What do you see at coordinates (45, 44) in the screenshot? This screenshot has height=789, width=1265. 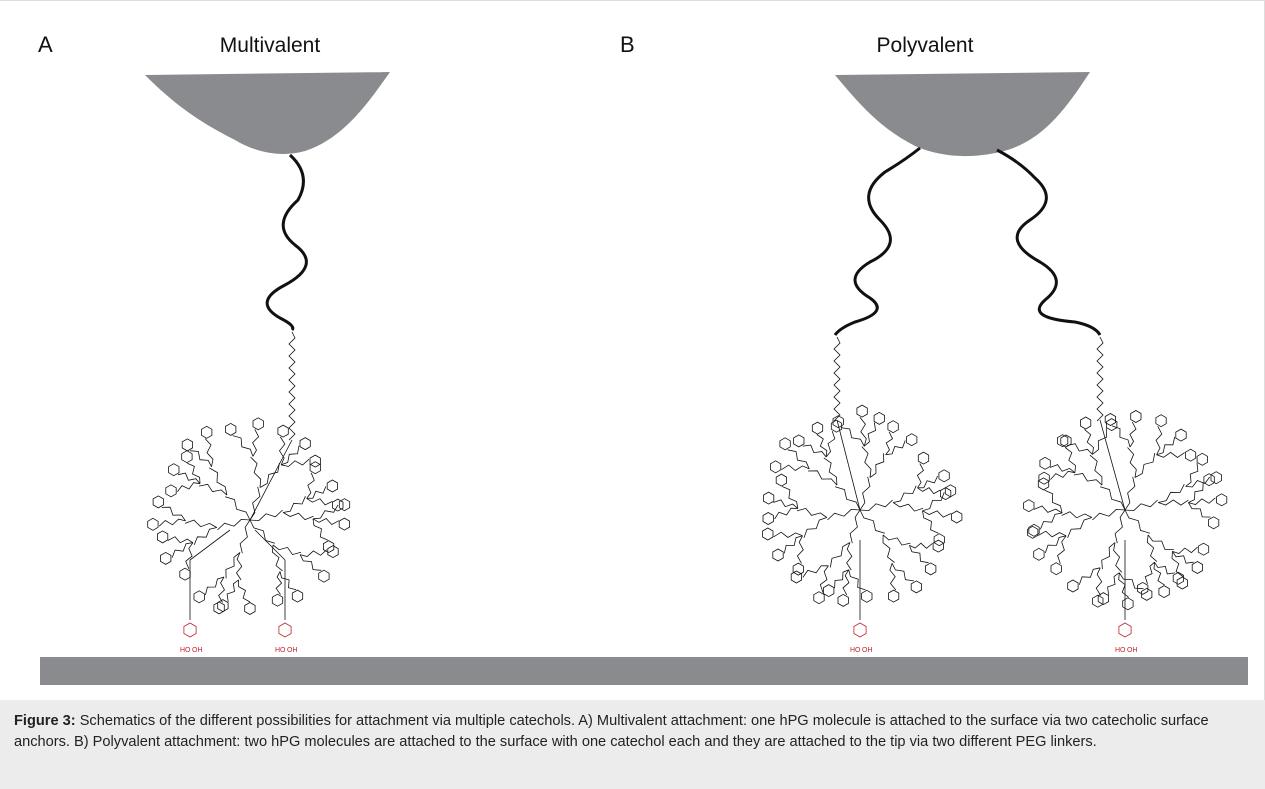 I see `panel-label: A` at bounding box center [45, 44].